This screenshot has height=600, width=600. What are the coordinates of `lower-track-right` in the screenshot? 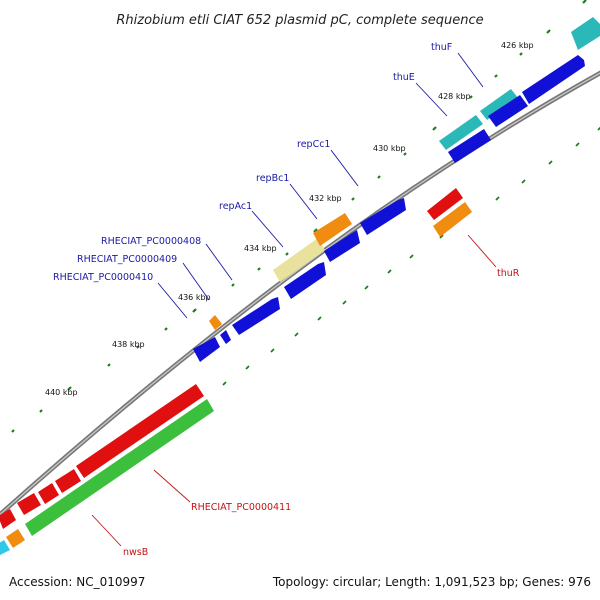 It's located at (449, 212).